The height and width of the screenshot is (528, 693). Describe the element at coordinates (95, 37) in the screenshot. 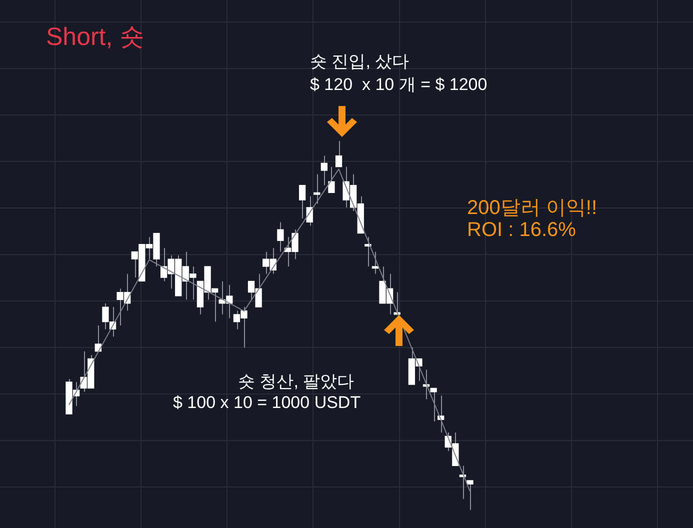

I see `chart-title: Short, 숏` at that location.